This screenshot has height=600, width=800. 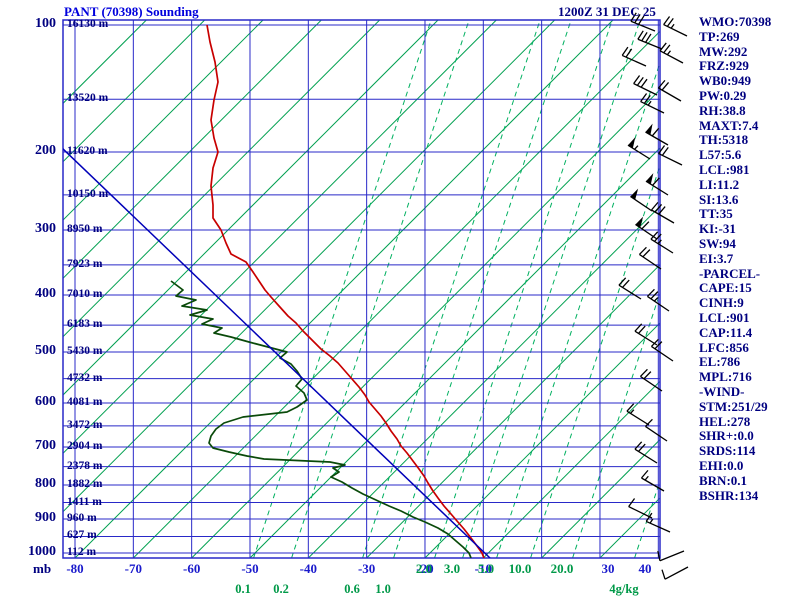 I want to click on stat-line: CAPE:15, so click(x=725, y=288).